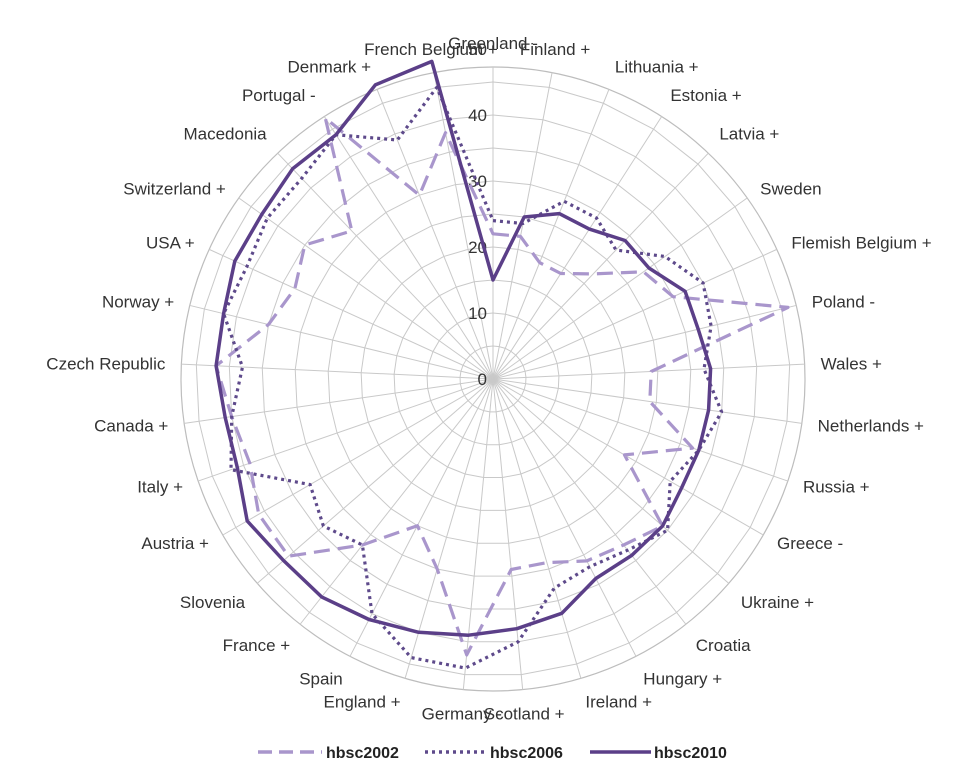  What do you see at coordinates (810, 543) in the screenshot?
I see `category-label: Greece -` at bounding box center [810, 543].